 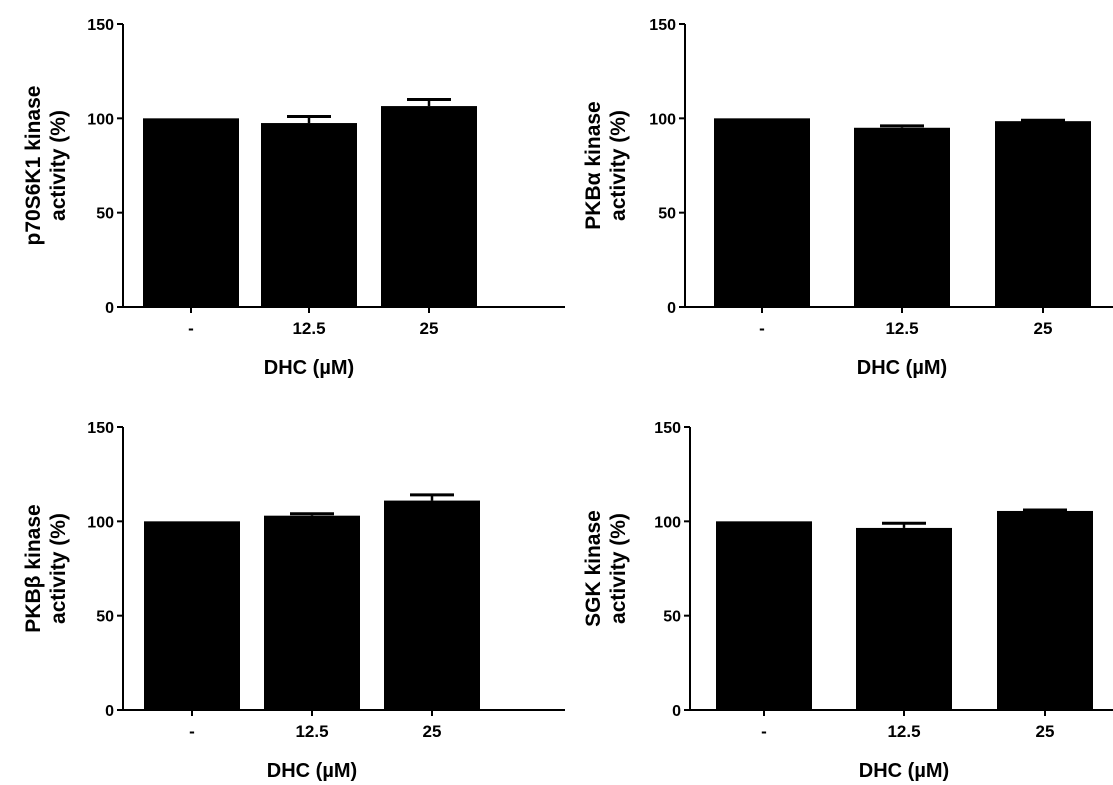 I want to click on y-axis-title-line-1: p70S6K1 kinase, so click(x=33, y=166).